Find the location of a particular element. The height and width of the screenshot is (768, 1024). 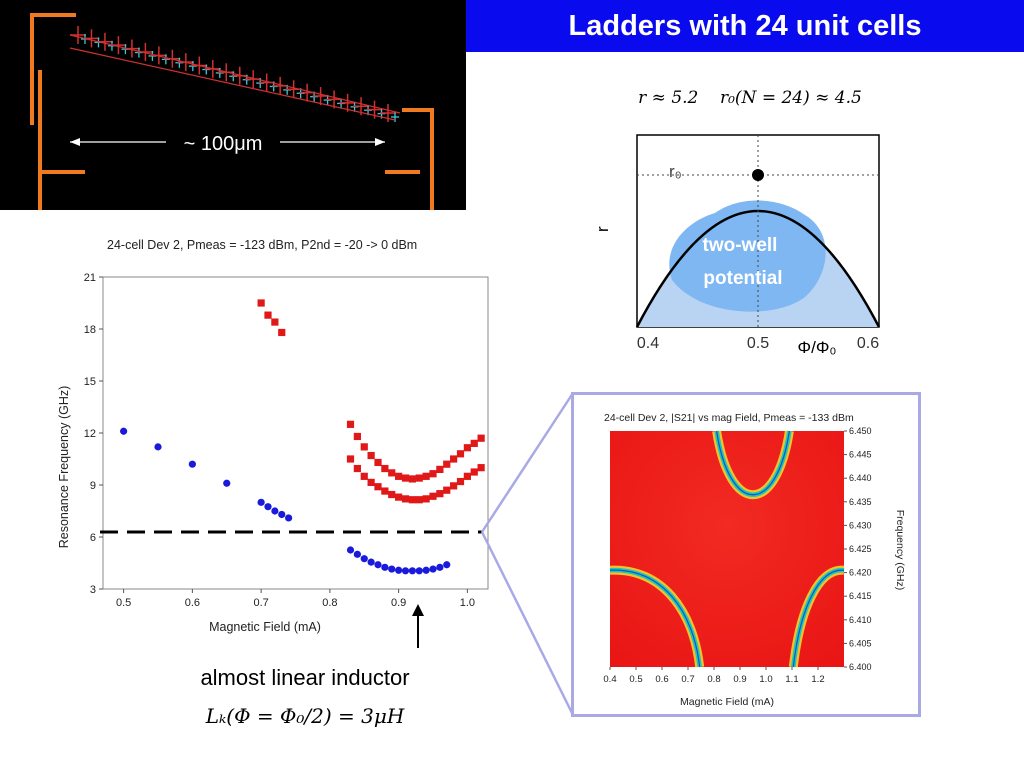

potential-xlabel: Φ/Φ₀ is located at coordinates (817, 347).